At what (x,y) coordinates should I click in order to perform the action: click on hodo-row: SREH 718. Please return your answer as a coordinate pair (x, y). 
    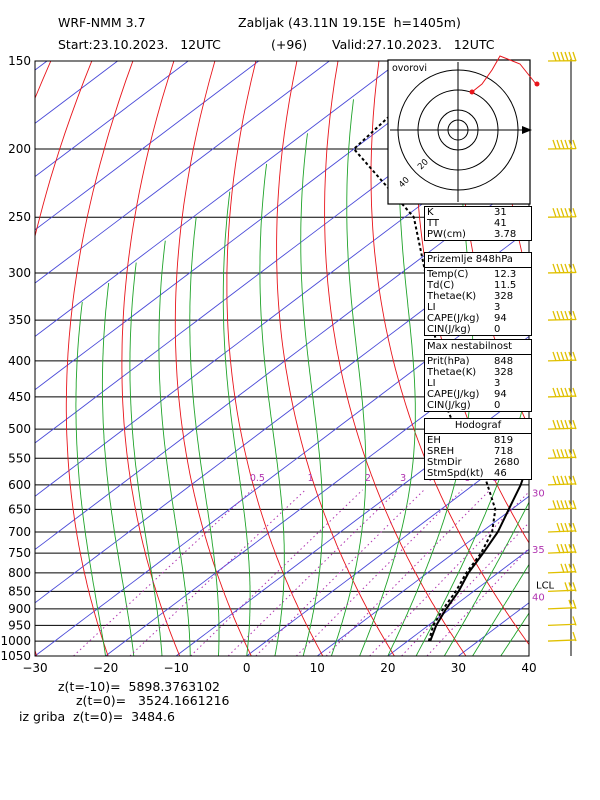
    Looking at the image, I should click on (478, 451).